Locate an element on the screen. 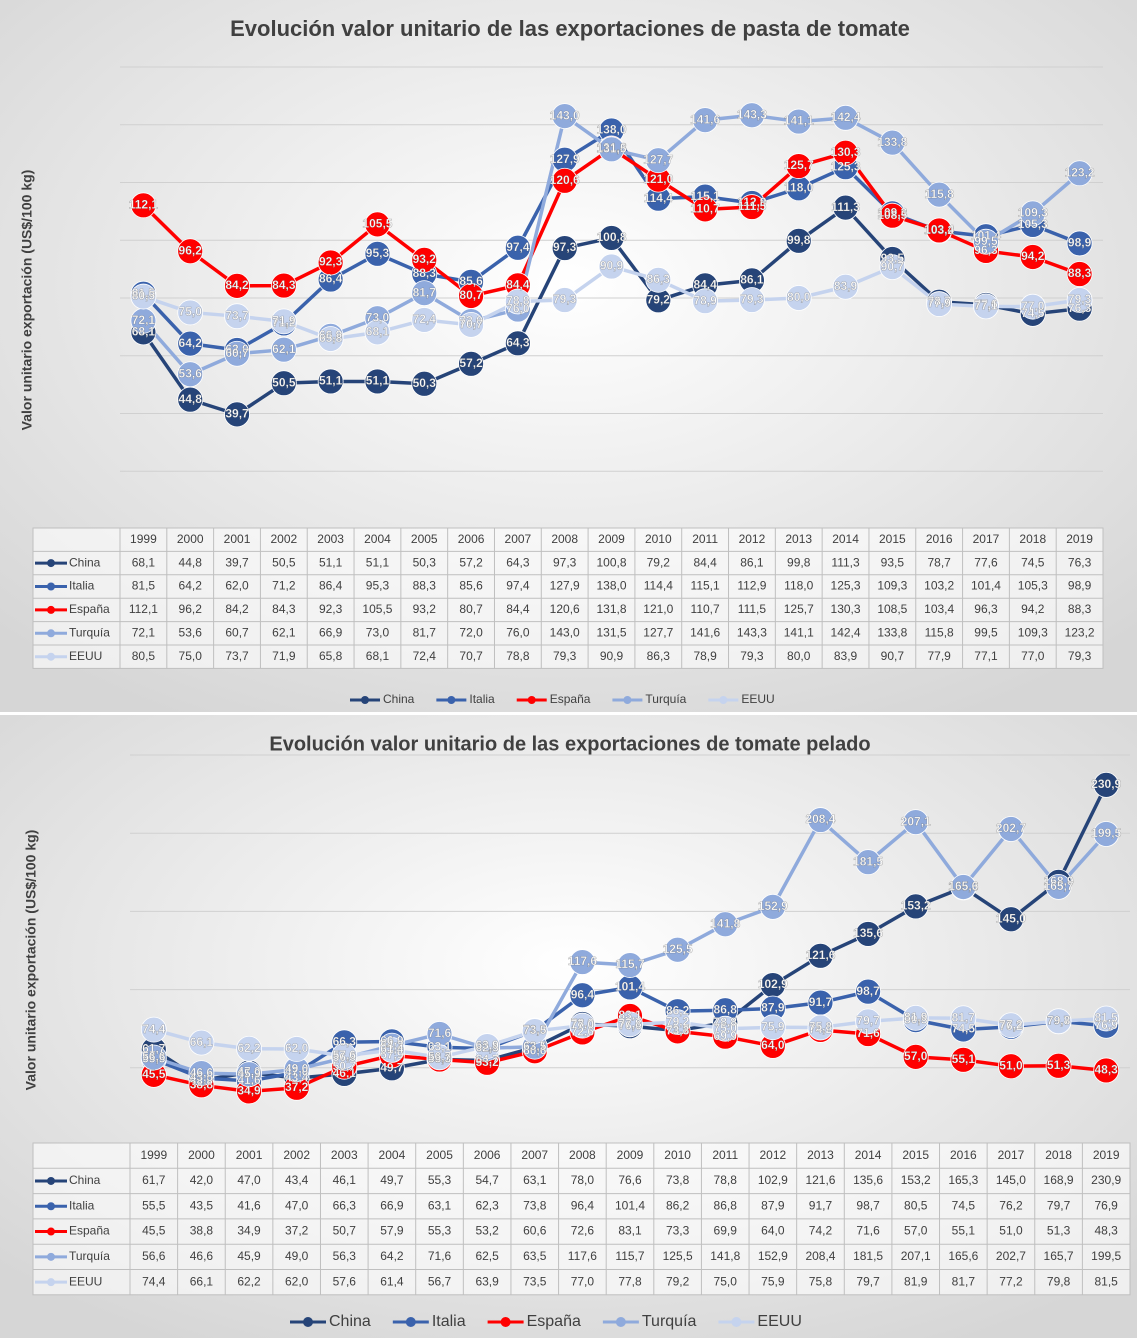 This screenshot has width=1137, height=1338. data-label: 50,5 is located at coordinates (284, 382).